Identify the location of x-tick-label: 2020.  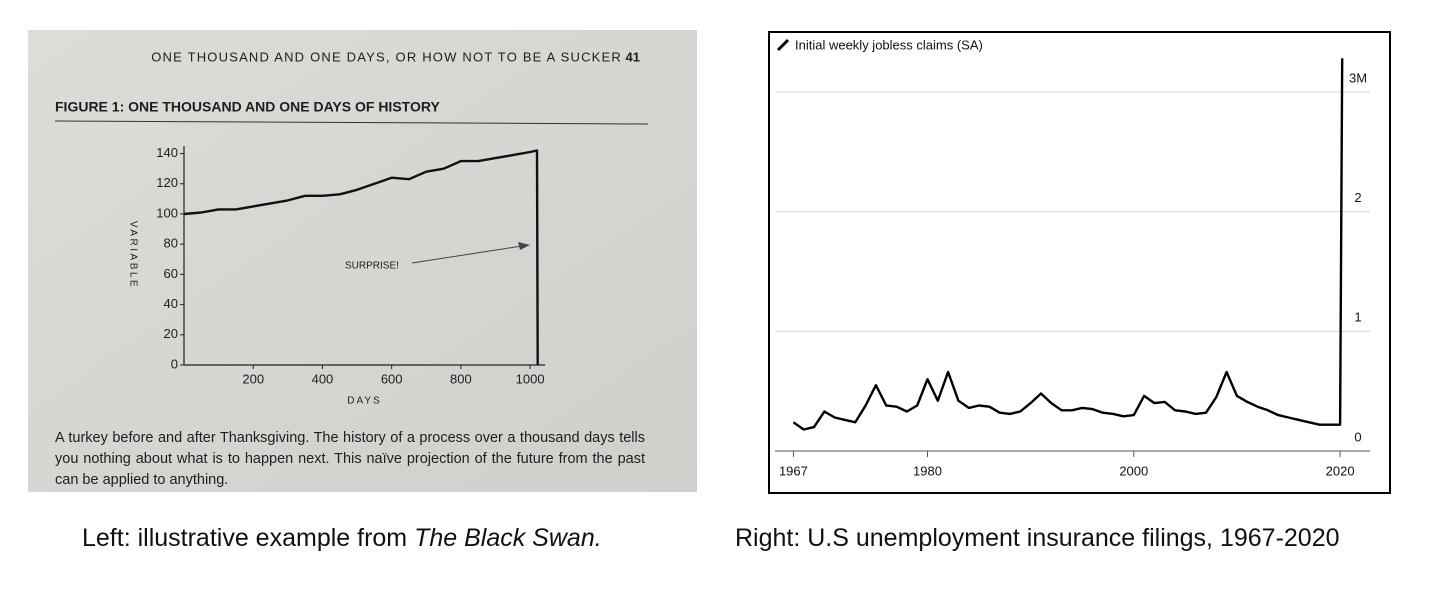
(1340, 470).